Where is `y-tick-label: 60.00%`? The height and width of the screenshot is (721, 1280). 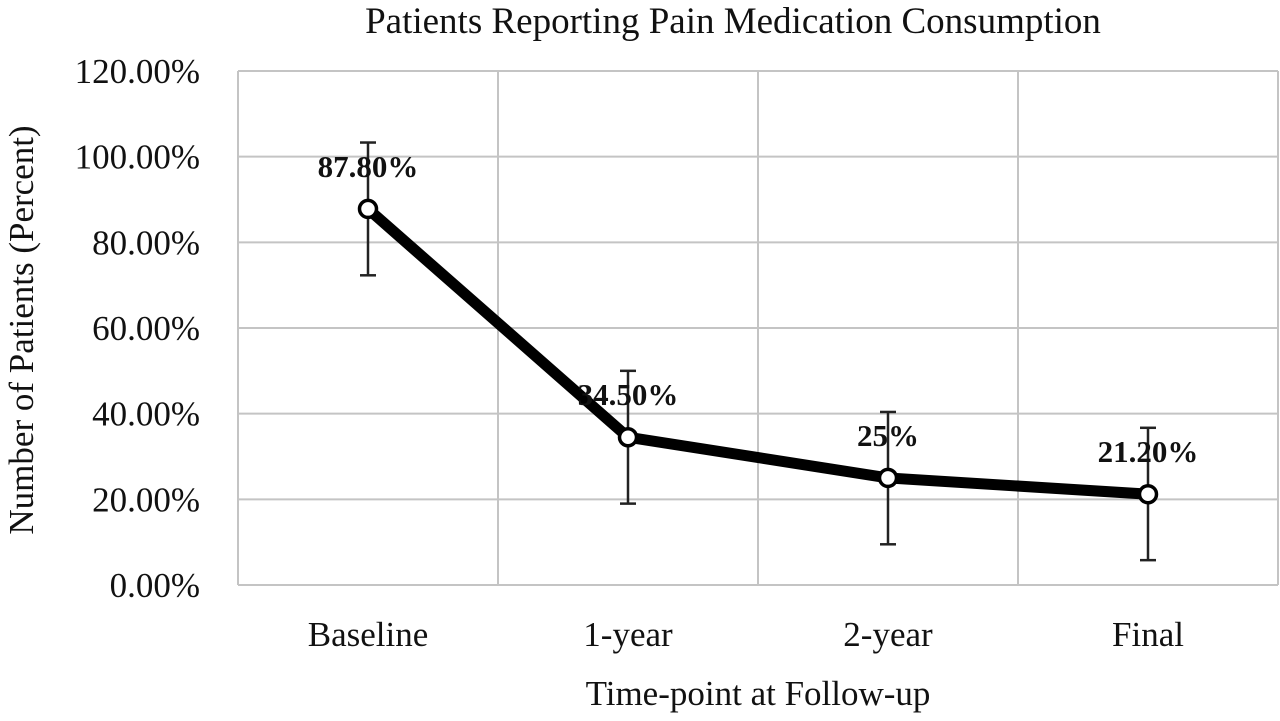 y-tick-label: 60.00% is located at coordinates (146, 328).